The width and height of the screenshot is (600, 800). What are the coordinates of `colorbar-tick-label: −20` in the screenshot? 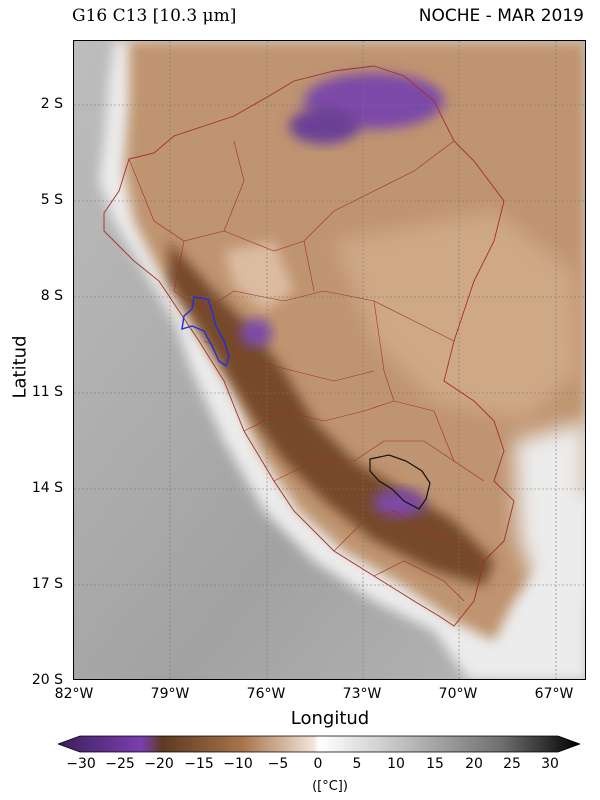 It's located at (159, 764).